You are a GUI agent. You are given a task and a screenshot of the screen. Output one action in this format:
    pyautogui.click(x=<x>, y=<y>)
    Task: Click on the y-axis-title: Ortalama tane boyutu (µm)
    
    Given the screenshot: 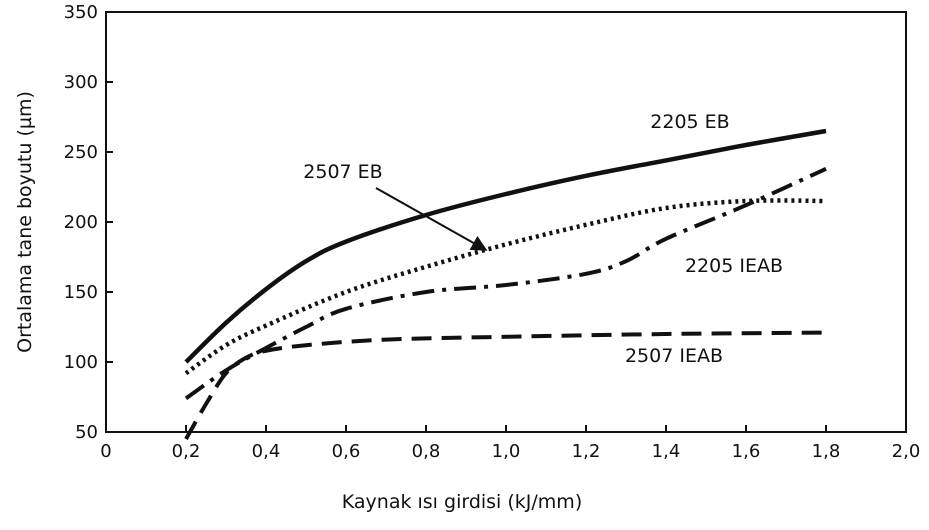 What is the action you would take?
    pyautogui.click(x=25, y=222)
    